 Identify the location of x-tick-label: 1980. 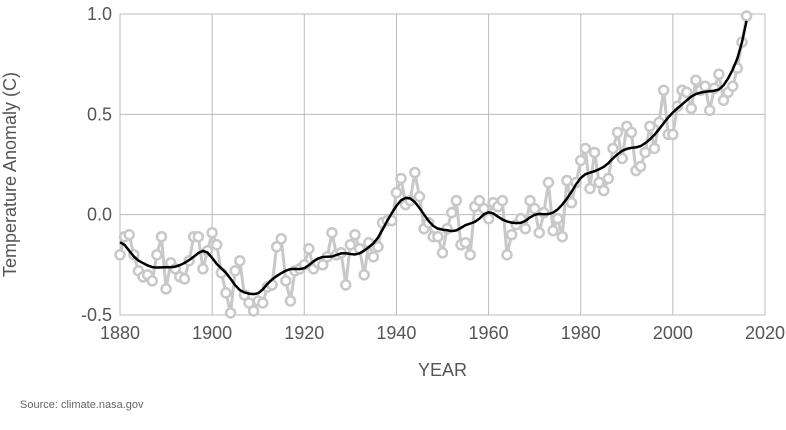
(581, 333).